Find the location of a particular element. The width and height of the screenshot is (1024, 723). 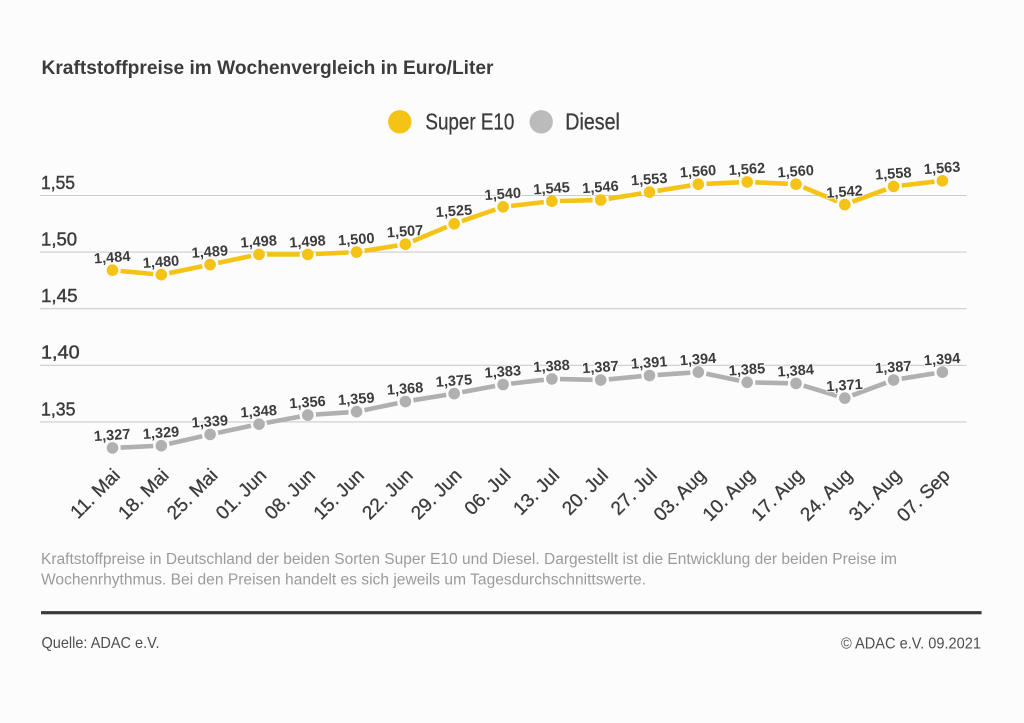

svg-text: 1,562 is located at coordinates (747, 170).